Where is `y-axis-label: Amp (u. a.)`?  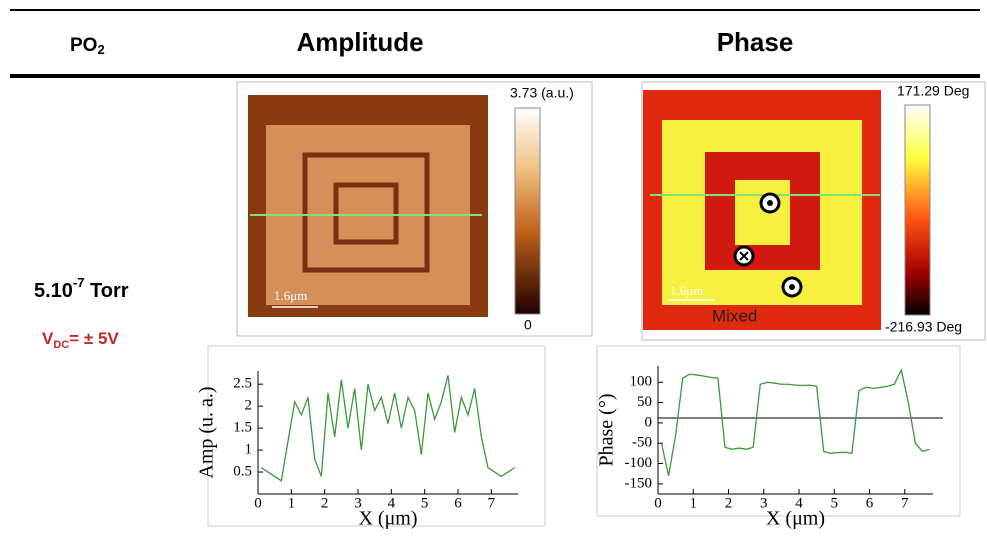 y-axis-label: Amp (u. a.) is located at coordinates (207, 432).